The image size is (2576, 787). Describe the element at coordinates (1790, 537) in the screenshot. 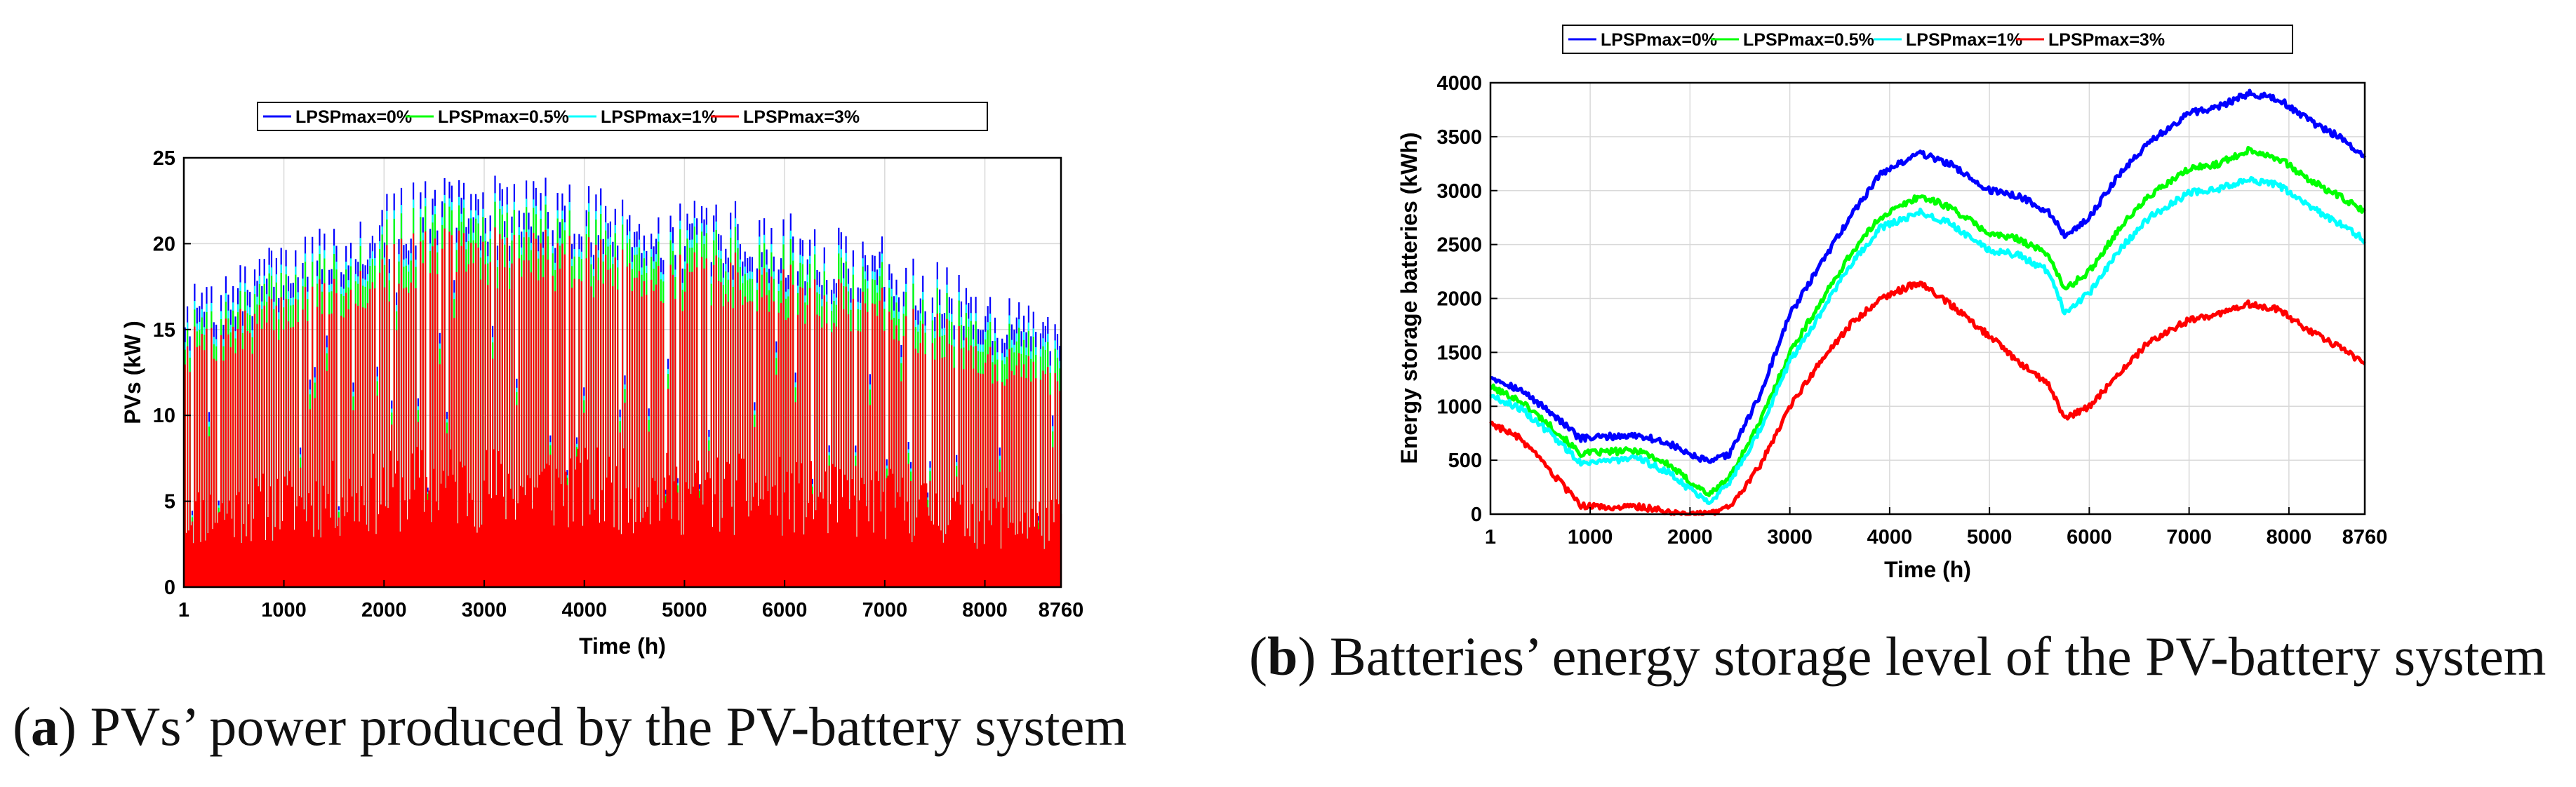

I see `panel-b-x-tick-label: 3000` at that location.